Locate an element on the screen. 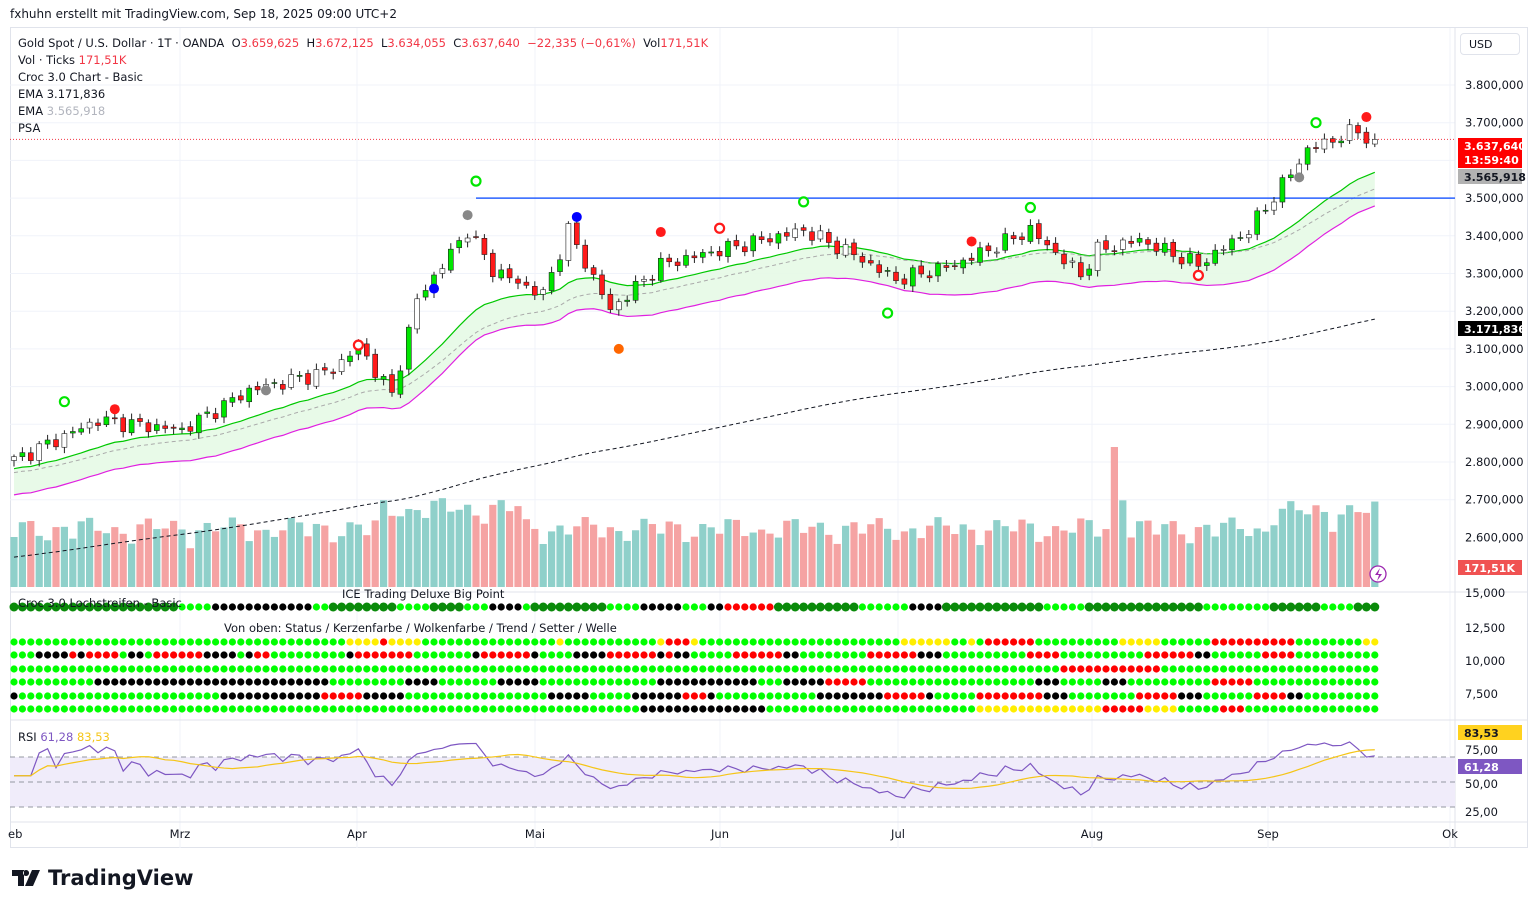 Image resolution: width=1538 pixels, height=909 pixels. tradingview-logo: TradingView is located at coordinates (102, 878).